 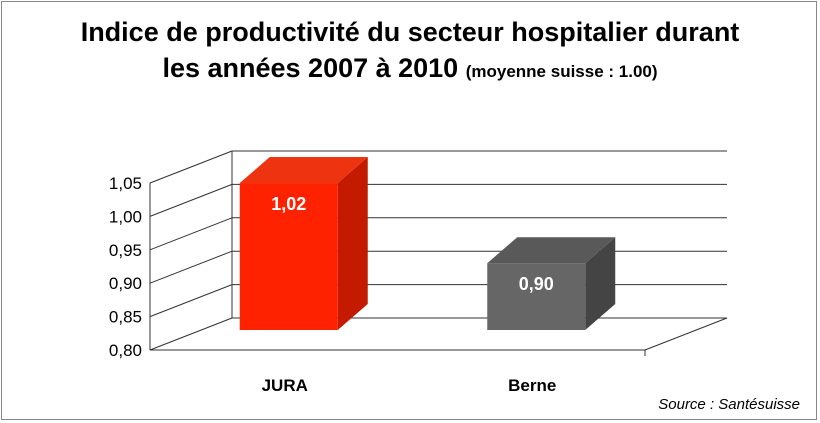 I want to click on y-tick-label: 0,85, so click(x=125, y=317).